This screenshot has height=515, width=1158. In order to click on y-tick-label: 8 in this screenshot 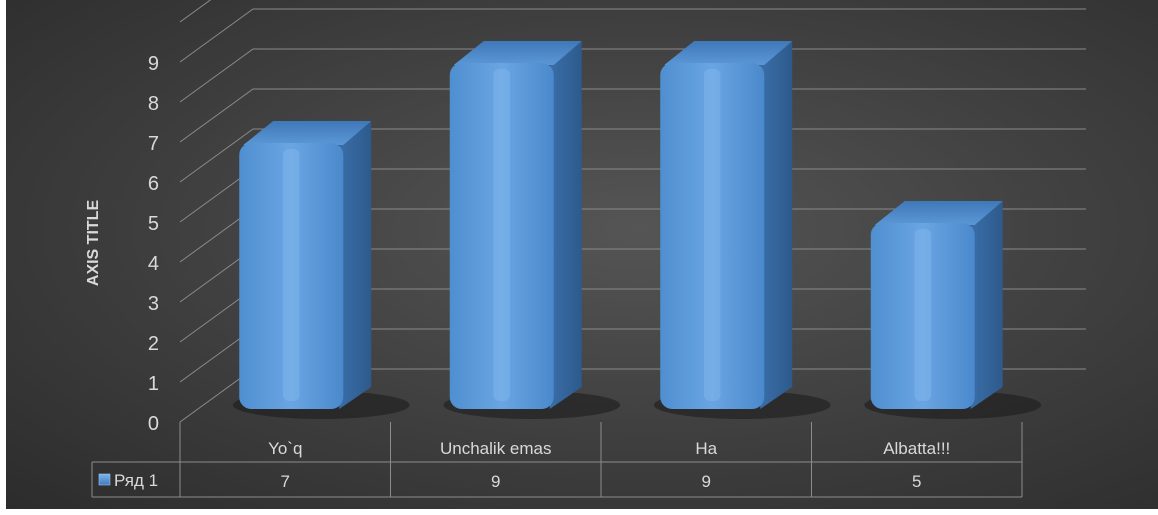, I will do `click(153, 104)`.